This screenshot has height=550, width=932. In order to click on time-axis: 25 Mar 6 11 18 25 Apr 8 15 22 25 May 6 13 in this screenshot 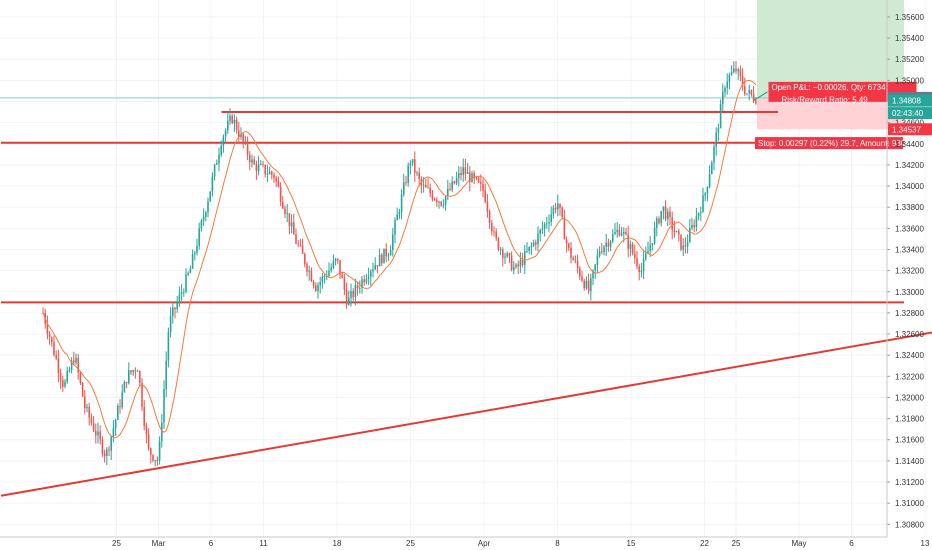, I will do `click(465, 542)`.